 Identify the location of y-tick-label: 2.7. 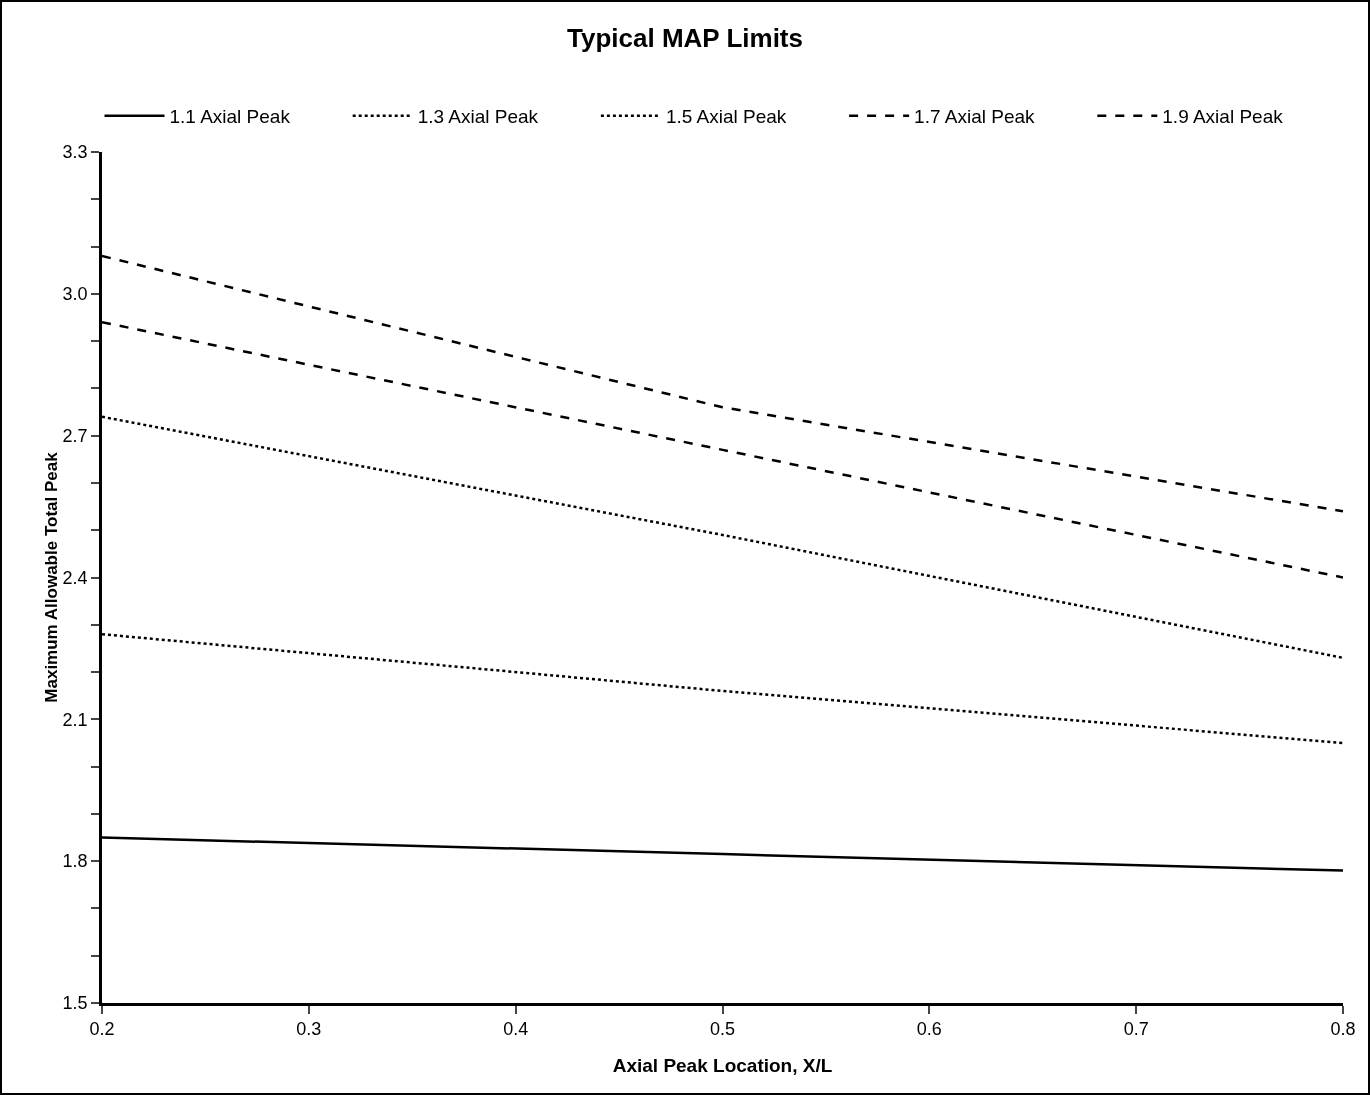
(75, 435).